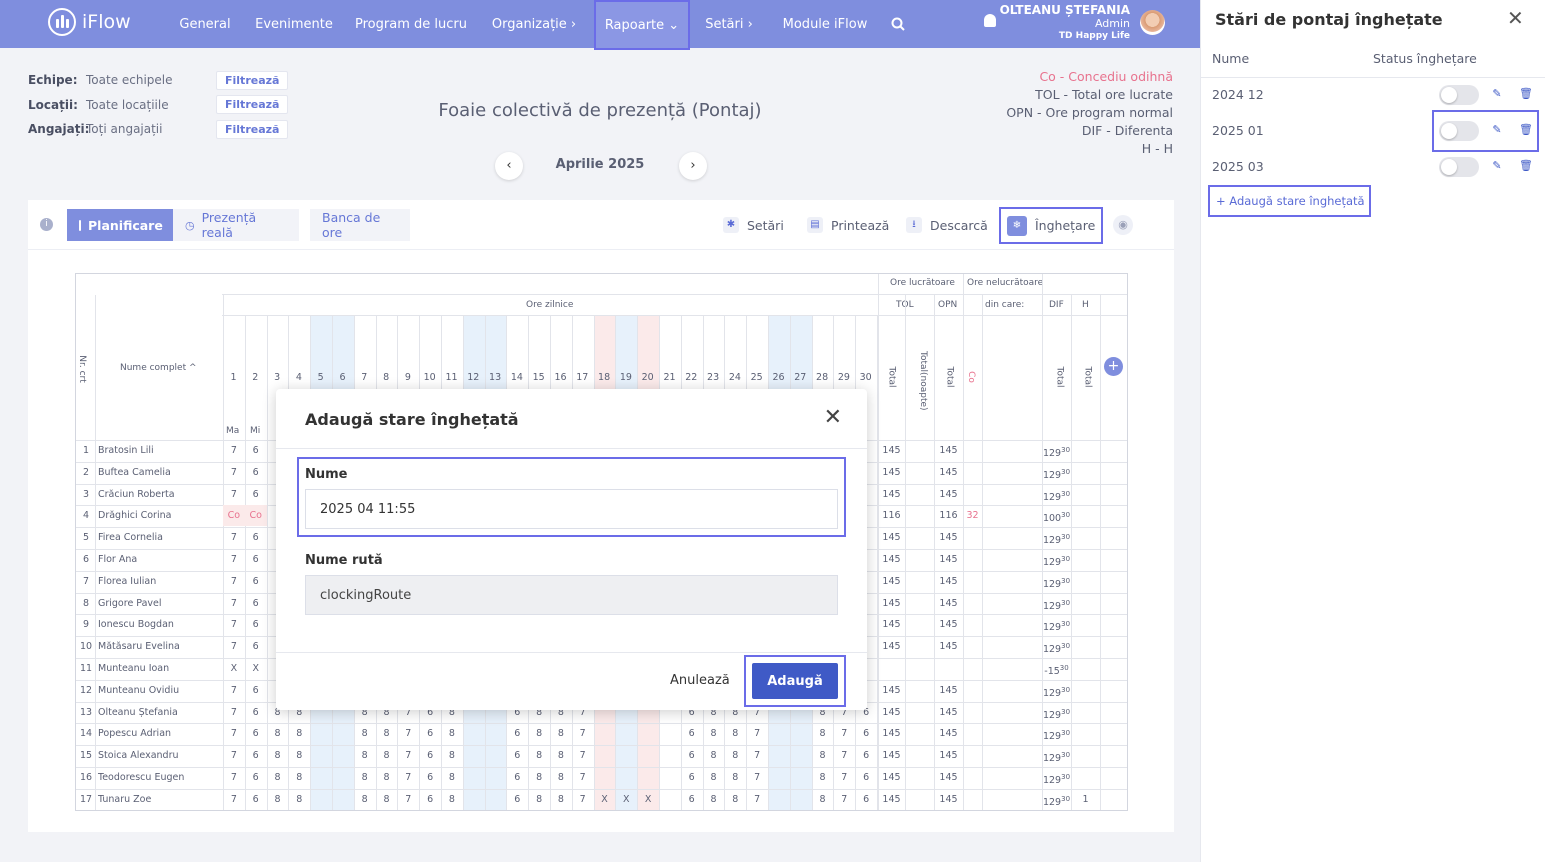 Image resolution: width=1545 pixels, height=862 pixels. Describe the element at coordinates (1459, 131) in the screenshot. I see `freeze-toggle` at that location.